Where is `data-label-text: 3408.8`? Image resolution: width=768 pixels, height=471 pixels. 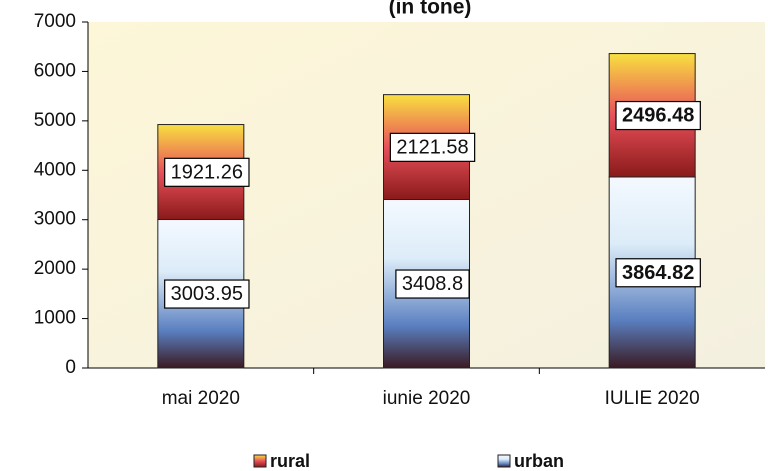 data-label-text: 3408.8 is located at coordinates (432, 284).